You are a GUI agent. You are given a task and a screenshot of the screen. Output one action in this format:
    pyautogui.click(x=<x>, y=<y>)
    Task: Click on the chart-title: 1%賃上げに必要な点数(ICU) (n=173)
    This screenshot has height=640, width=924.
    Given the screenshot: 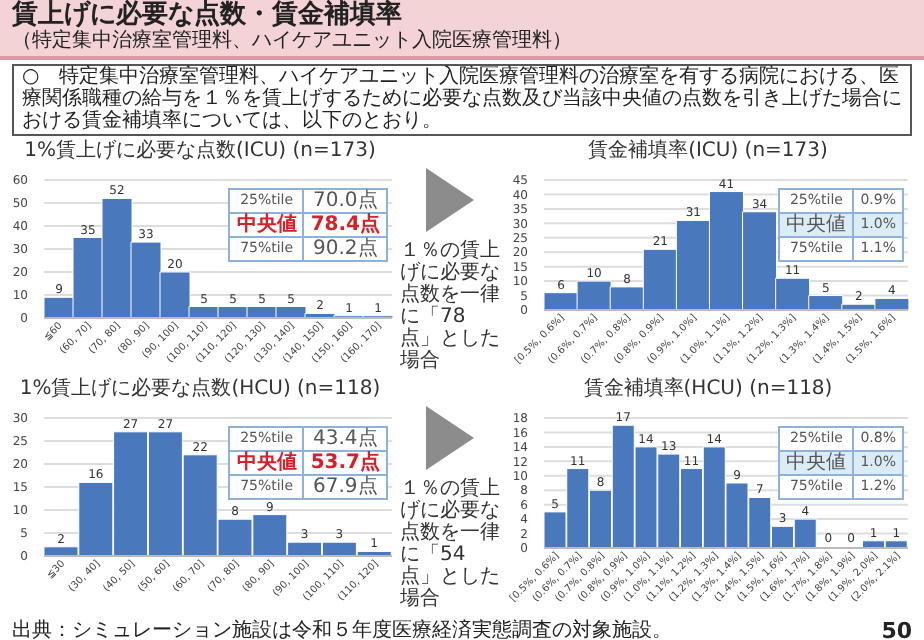 What is the action you would take?
    pyautogui.click(x=200, y=152)
    